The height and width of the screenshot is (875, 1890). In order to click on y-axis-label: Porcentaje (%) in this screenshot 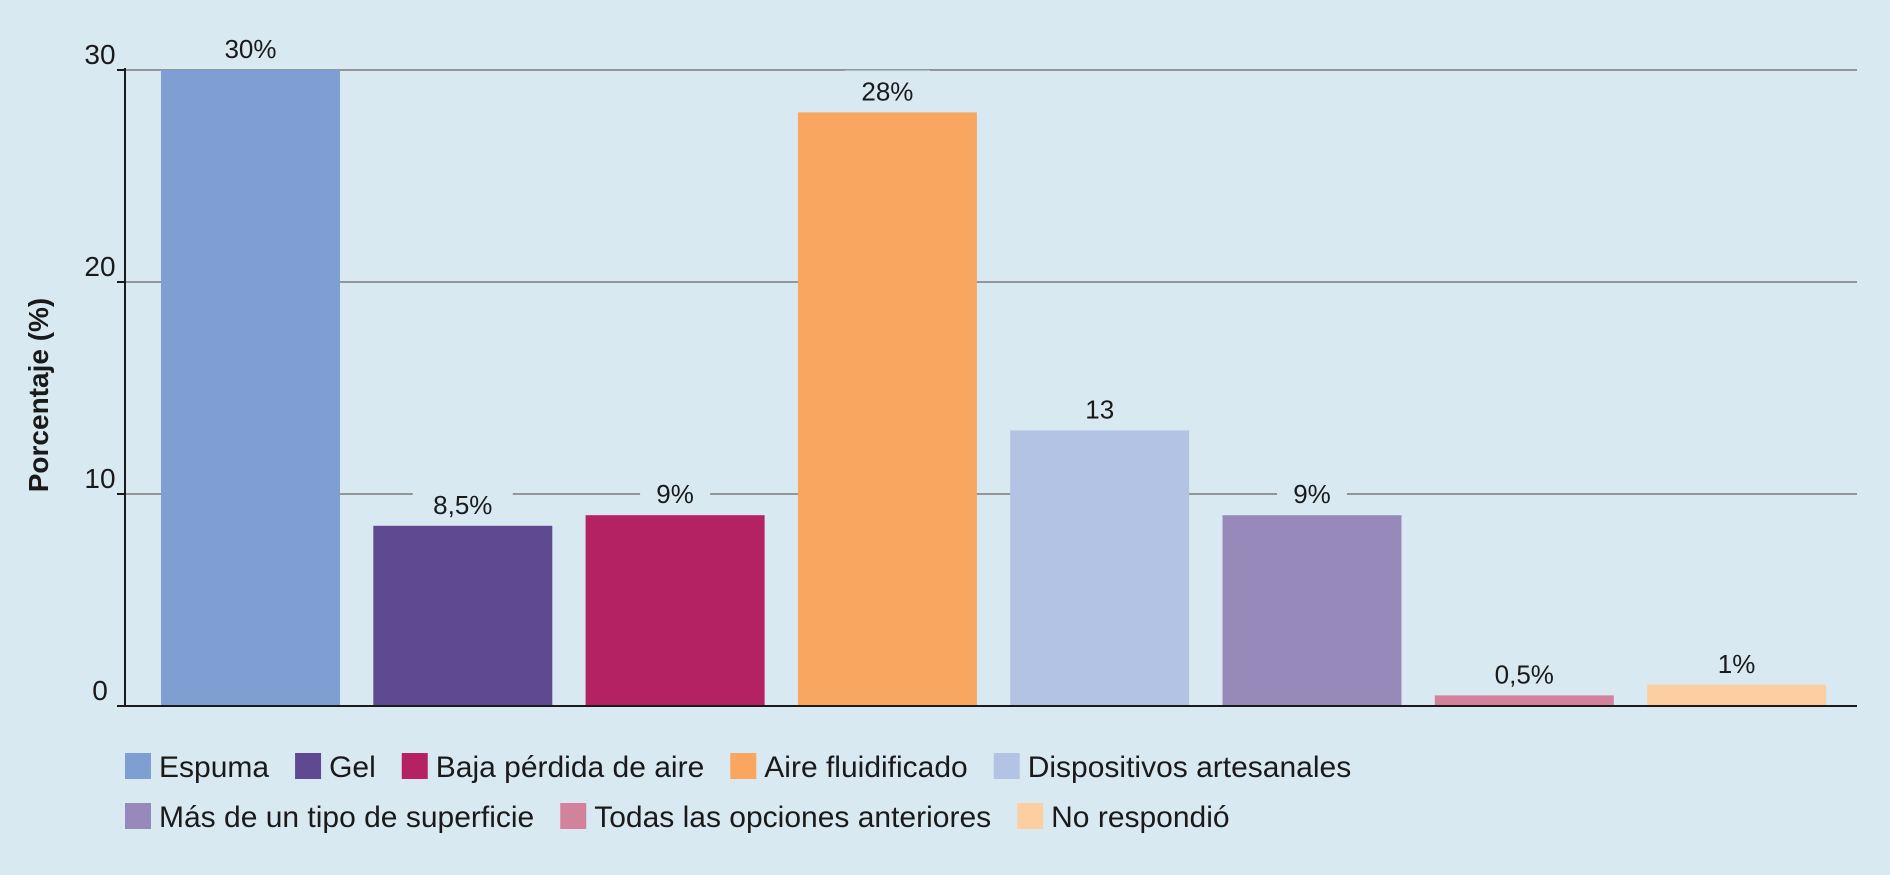, I will do `click(38, 395)`.